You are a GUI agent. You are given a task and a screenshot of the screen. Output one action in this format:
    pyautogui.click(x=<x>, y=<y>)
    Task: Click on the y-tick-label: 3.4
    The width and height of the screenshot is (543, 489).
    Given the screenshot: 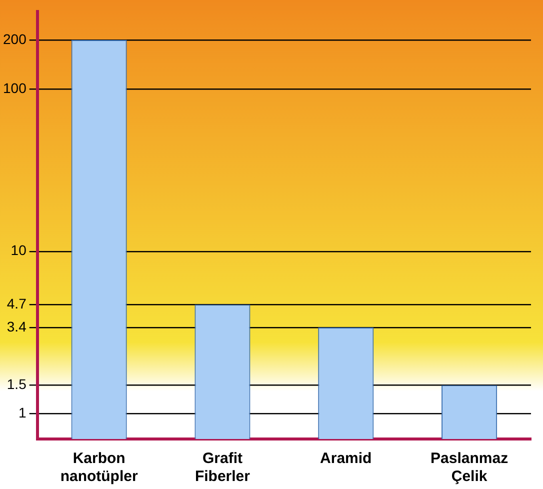 What is the action you would take?
    pyautogui.click(x=16, y=326)
    